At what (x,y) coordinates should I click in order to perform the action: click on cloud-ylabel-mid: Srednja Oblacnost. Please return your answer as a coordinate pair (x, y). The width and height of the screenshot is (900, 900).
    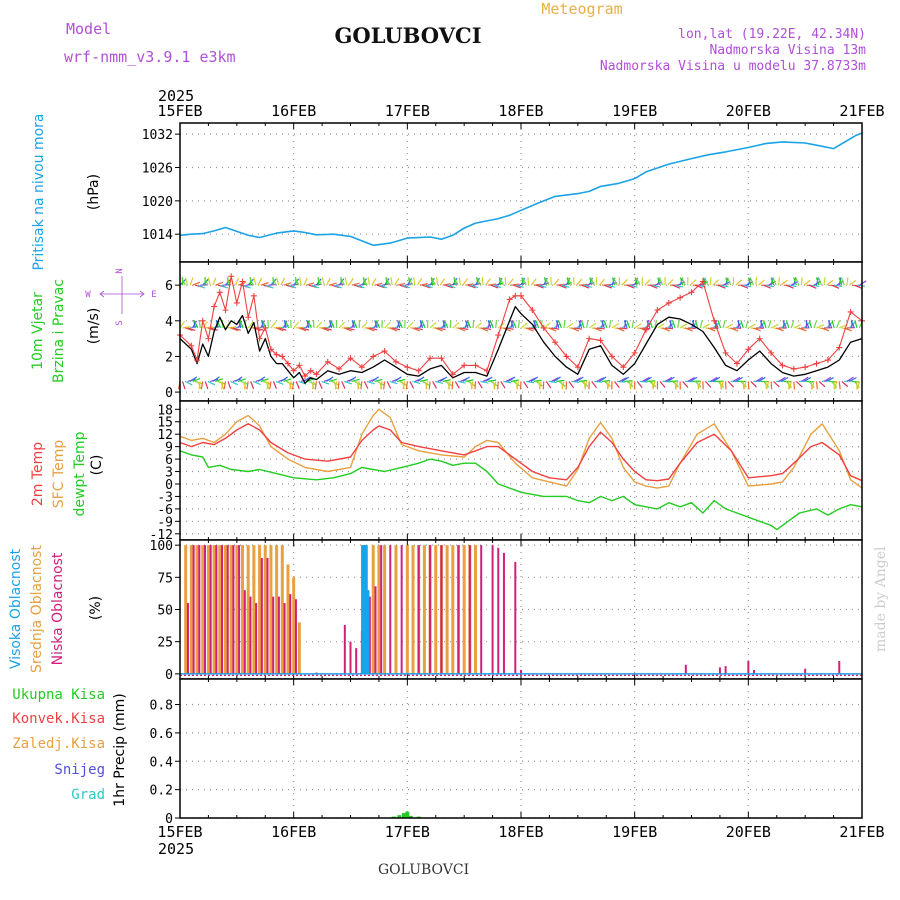
    Looking at the image, I should click on (37, 609).